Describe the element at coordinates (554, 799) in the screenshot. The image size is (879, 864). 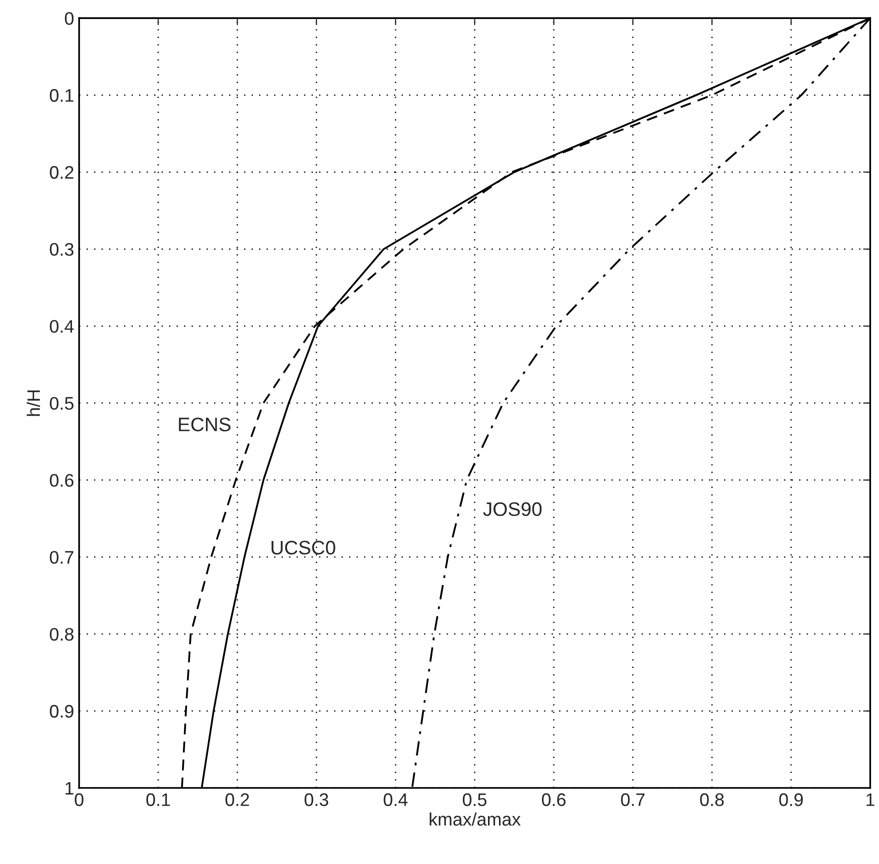
I see `x-tick-label: 0.6` at that location.